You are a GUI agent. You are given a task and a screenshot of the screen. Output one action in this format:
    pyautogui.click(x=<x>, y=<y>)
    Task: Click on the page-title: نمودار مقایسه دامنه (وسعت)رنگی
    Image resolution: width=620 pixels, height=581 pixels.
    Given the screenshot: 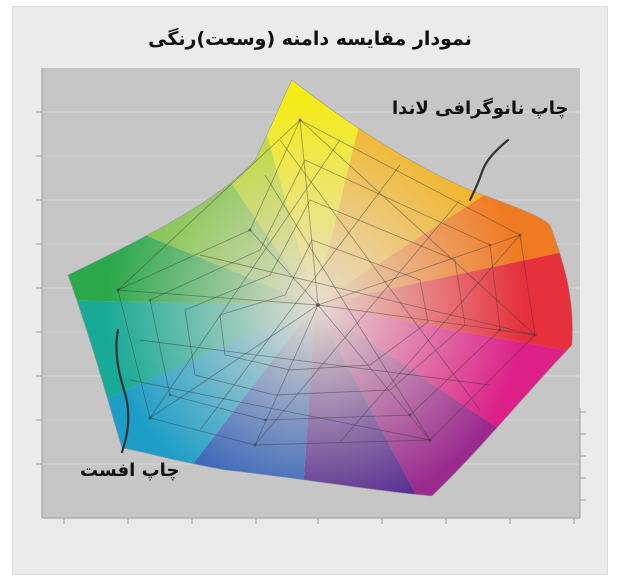 What is the action you would take?
    pyautogui.click(x=310, y=39)
    